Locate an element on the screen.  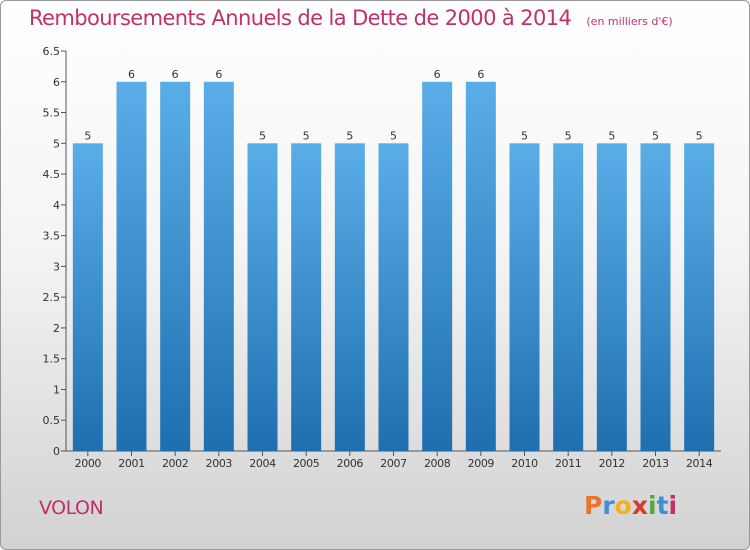
y-tick-label: 3.5 is located at coordinates (52, 236).